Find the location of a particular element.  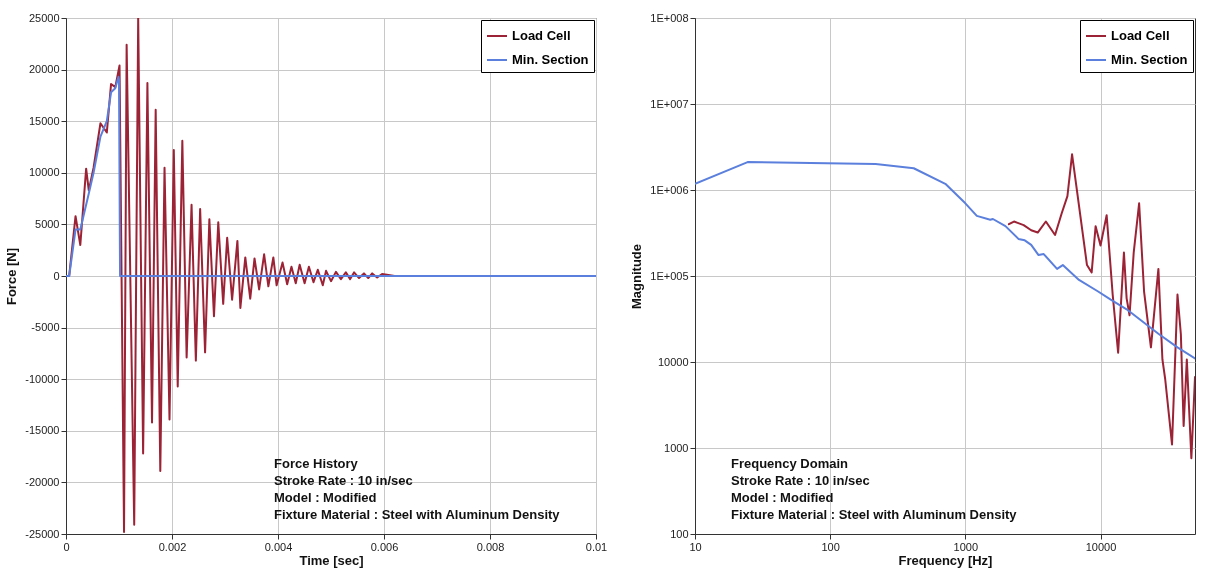

y-axis-title: Force [N] is located at coordinates (12, 276).